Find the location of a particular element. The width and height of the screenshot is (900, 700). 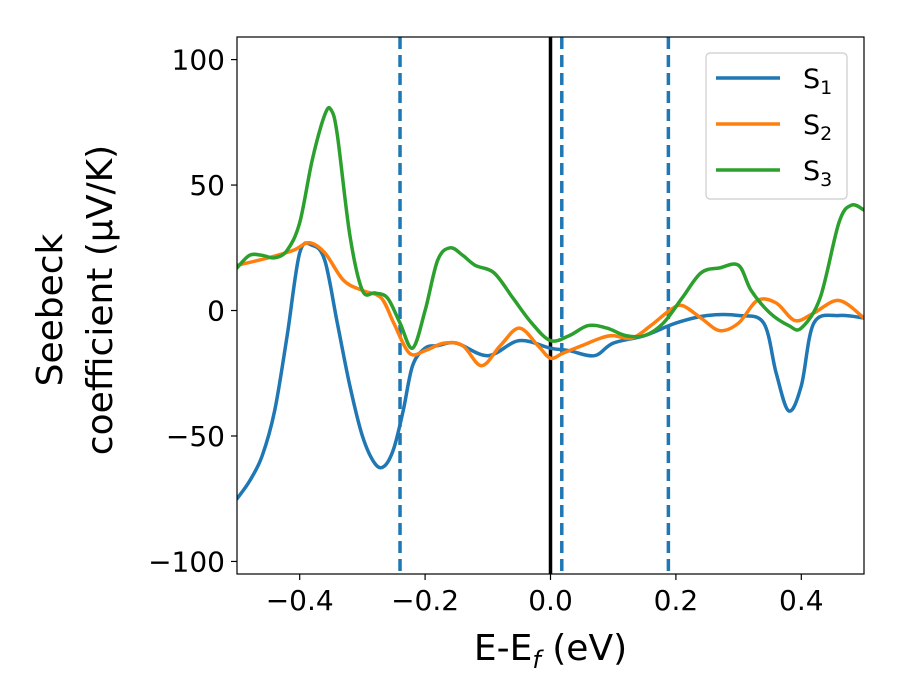

legend-label-s2-sub: 2 is located at coordinates (826, 134).